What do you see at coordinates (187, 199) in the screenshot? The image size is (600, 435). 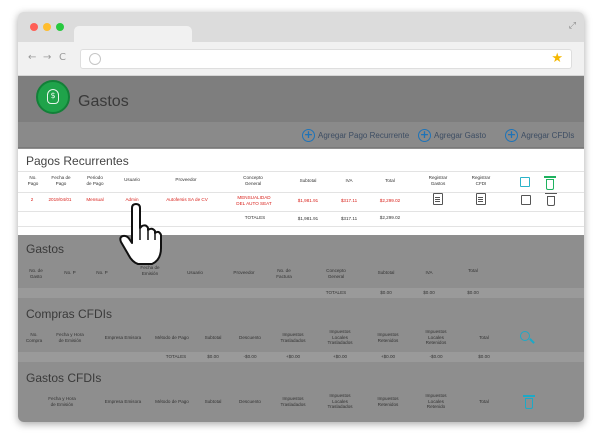 I see `cell-proveedor: Autofersis SA de CV` at bounding box center [187, 199].